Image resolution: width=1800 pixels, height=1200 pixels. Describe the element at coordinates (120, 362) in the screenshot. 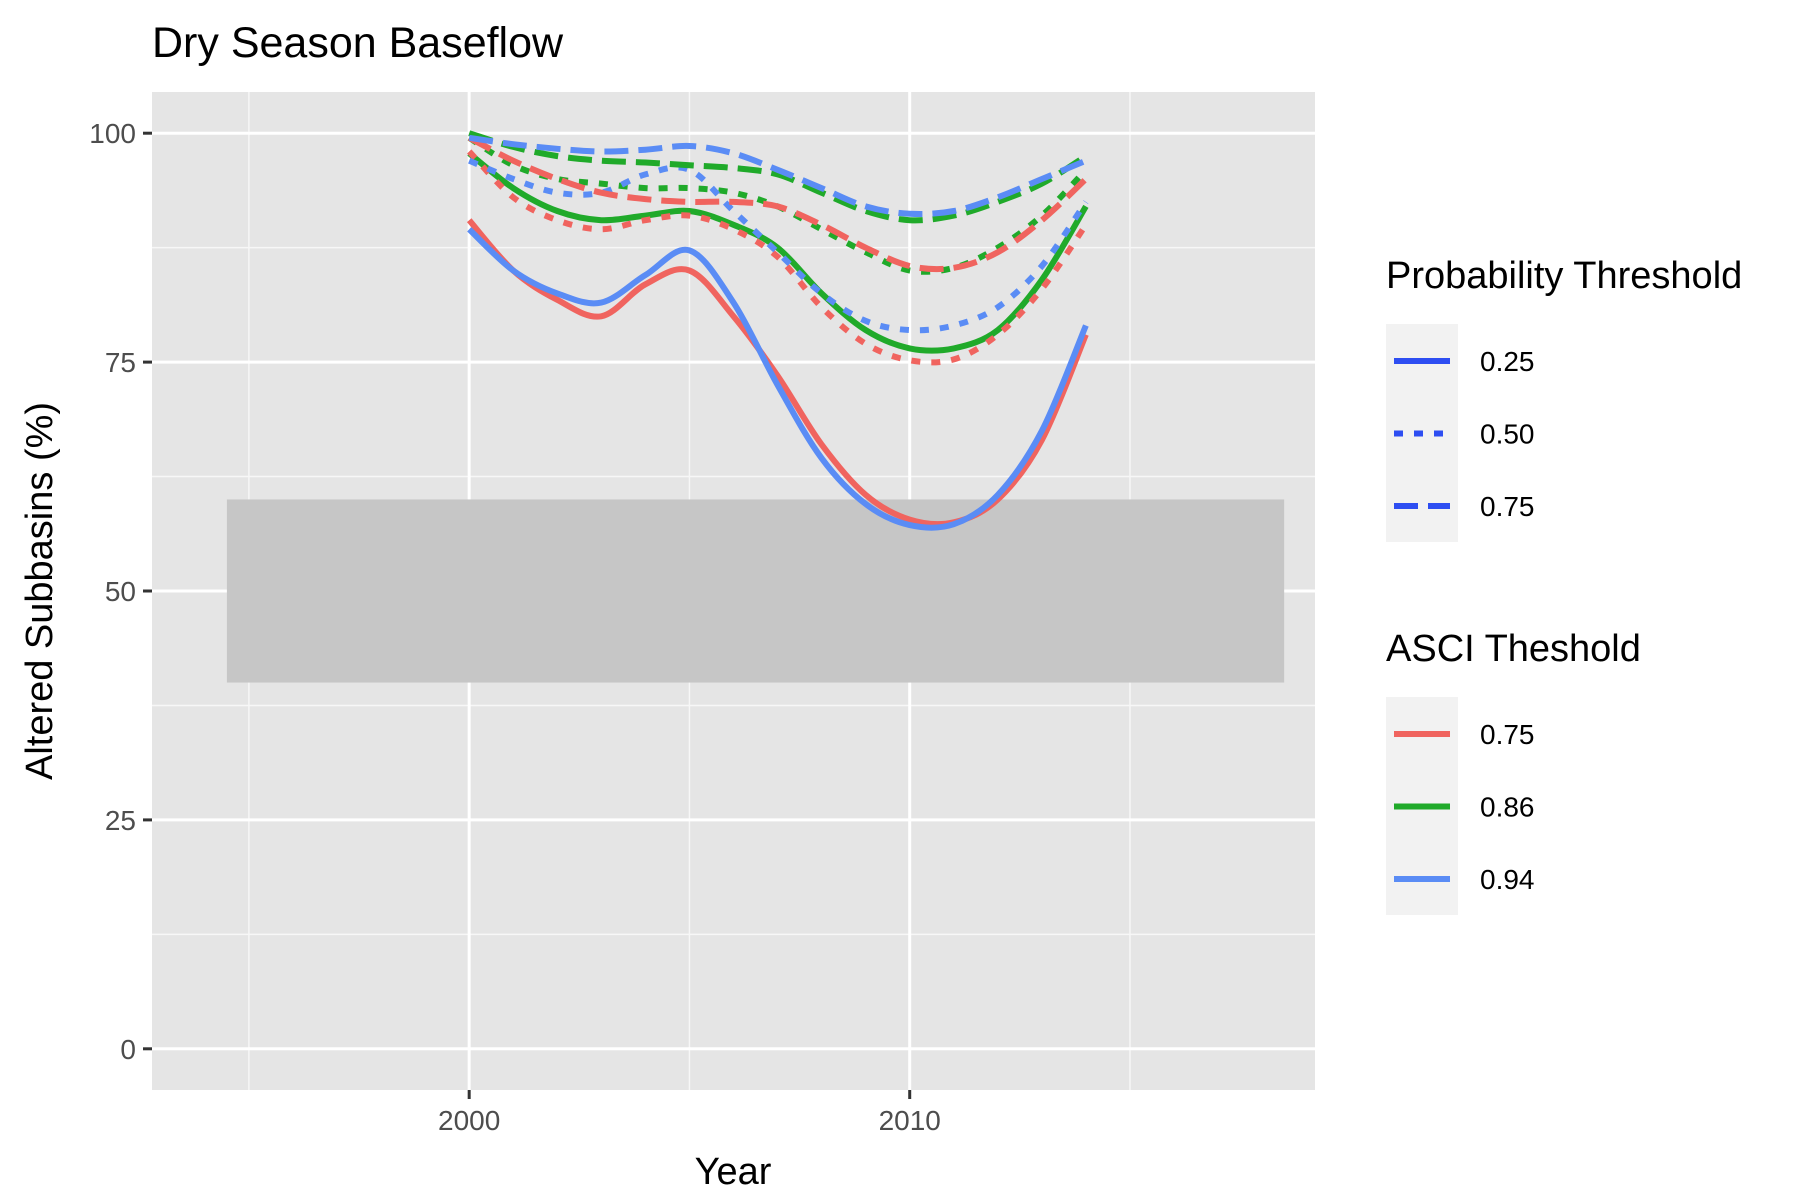

I see `y-tick-label: 75` at that location.